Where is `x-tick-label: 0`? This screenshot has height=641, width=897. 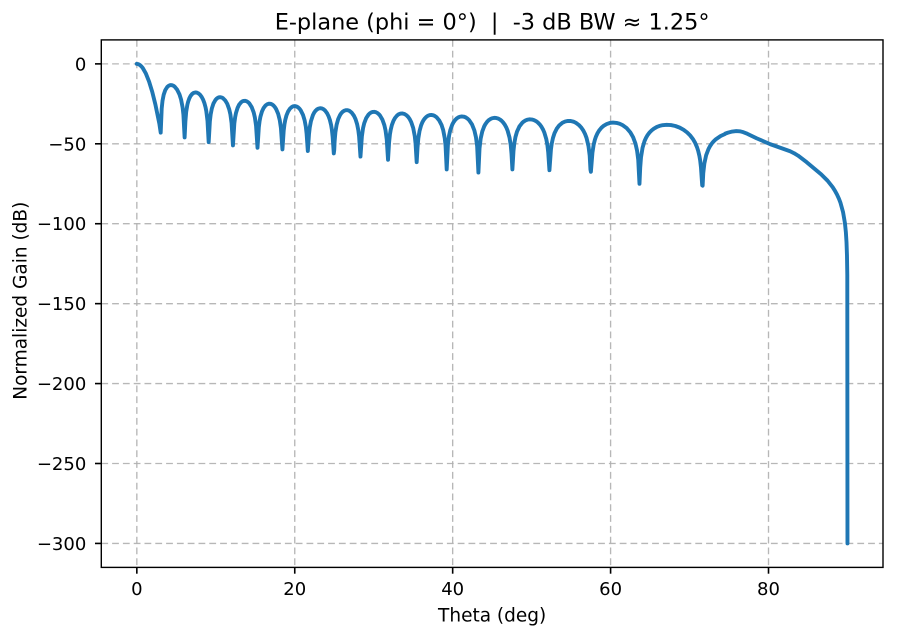
x-tick-label: 0 is located at coordinates (136, 589).